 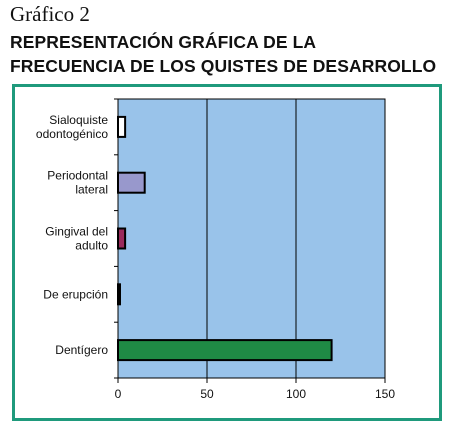 I want to click on category-label-0: Sialoquiste odontogénico, so click(x=72, y=127).